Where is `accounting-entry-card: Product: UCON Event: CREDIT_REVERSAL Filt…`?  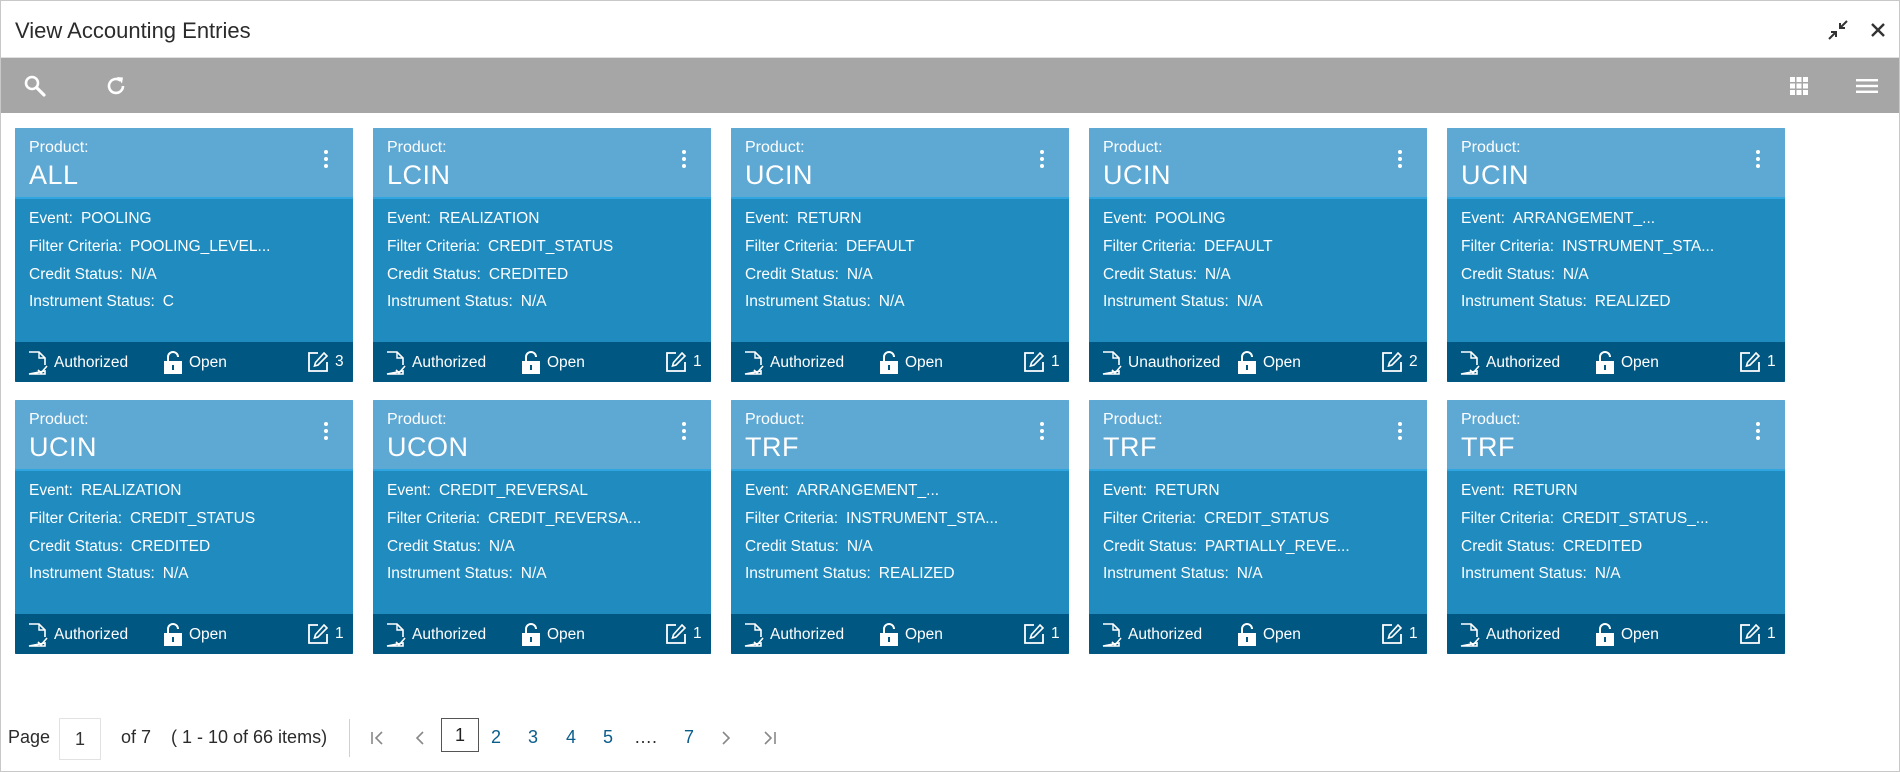
accounting-entry-card: Product: UCON Event: CREDIT_REVERSAL Filt… is located at coordinates (542, 527).